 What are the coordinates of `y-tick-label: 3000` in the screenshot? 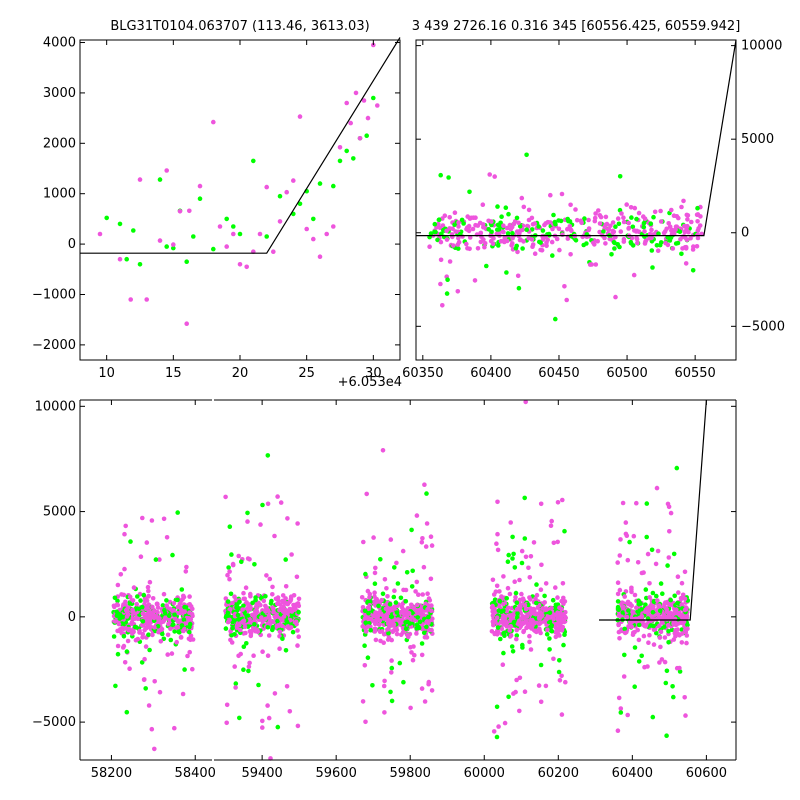 It's located at (59, 93).